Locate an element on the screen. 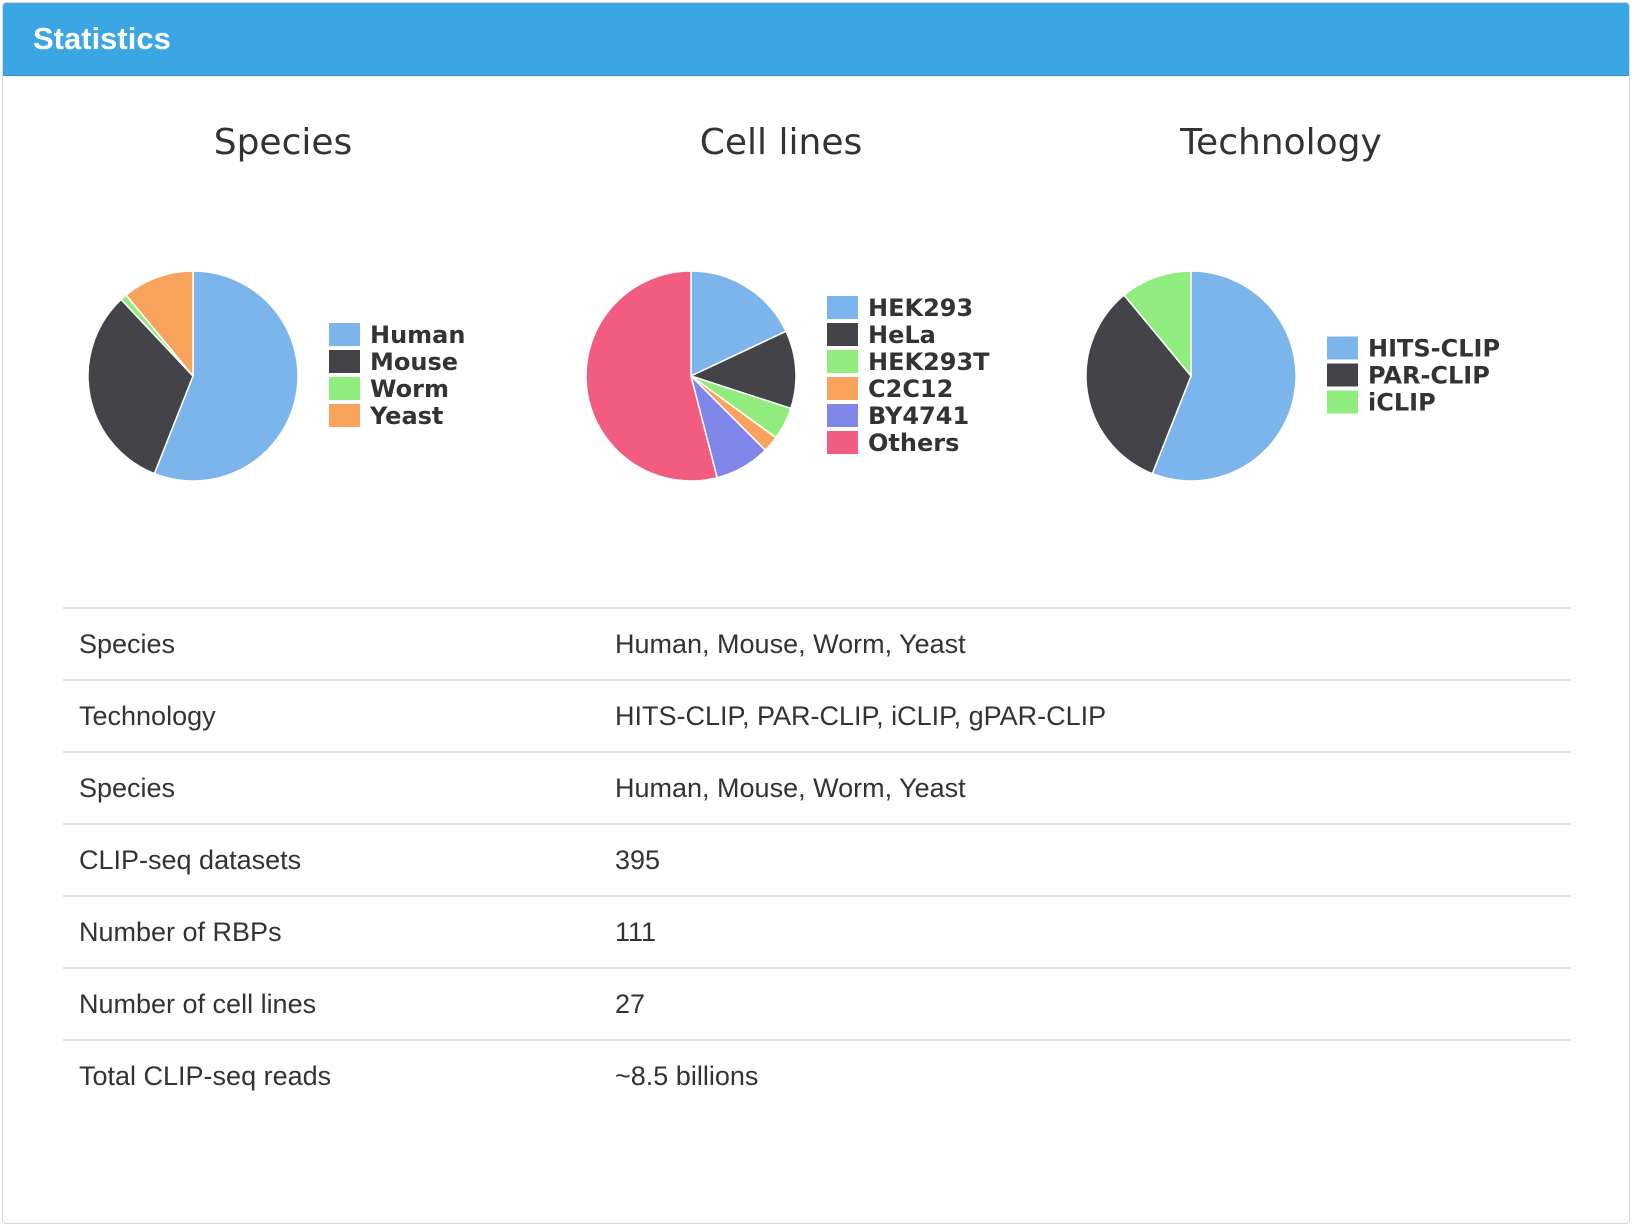 The height and width of the screenshot is (1228, 1634). pie-slice-hek293 is located at coordinates (738, 323).